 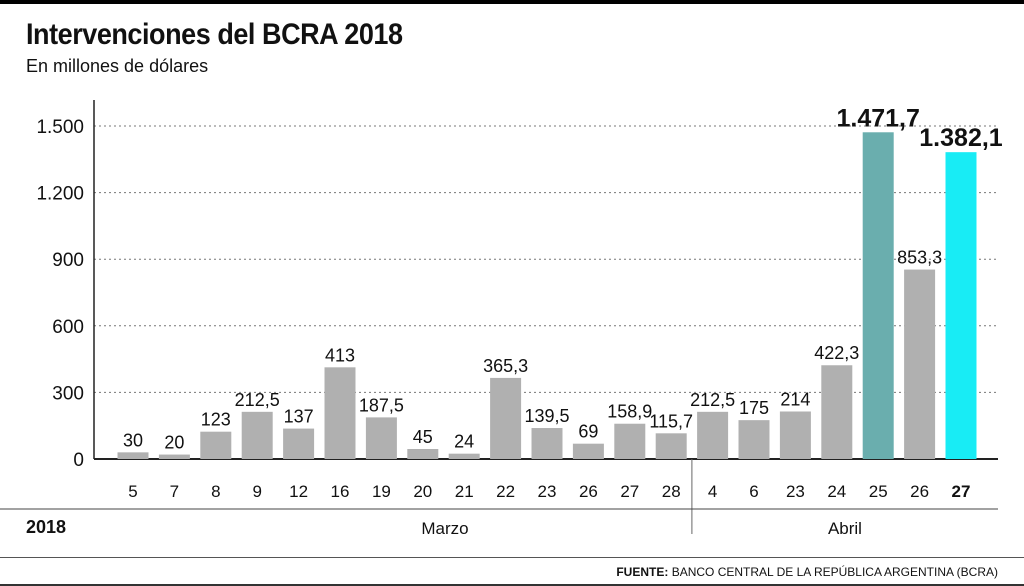 I want to click on value-label: 1.382,1, so click(x=961, y=138).